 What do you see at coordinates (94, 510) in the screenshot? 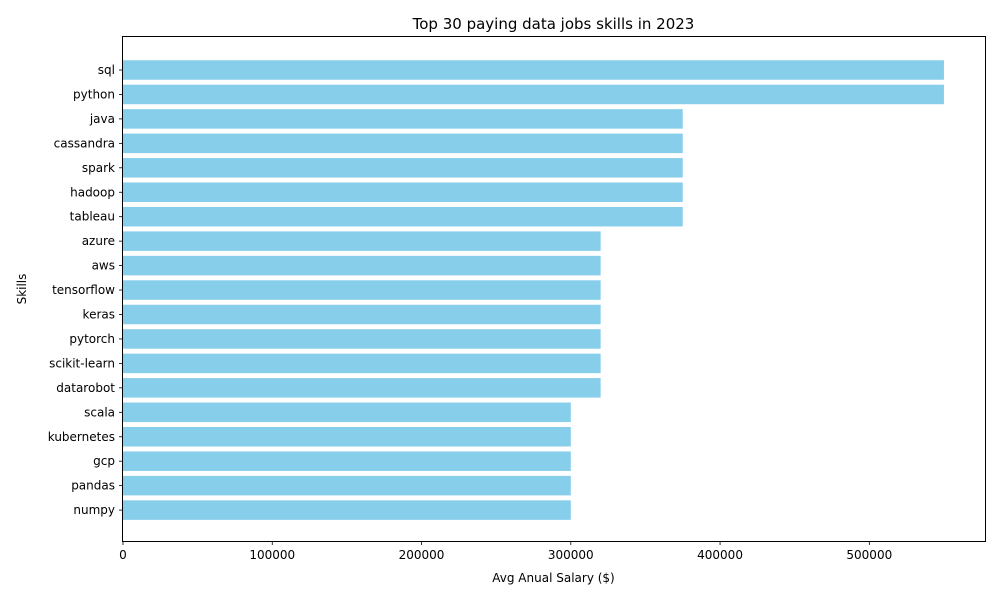
I see `y-tick-label: numpy` at bounding box center [94, 510].